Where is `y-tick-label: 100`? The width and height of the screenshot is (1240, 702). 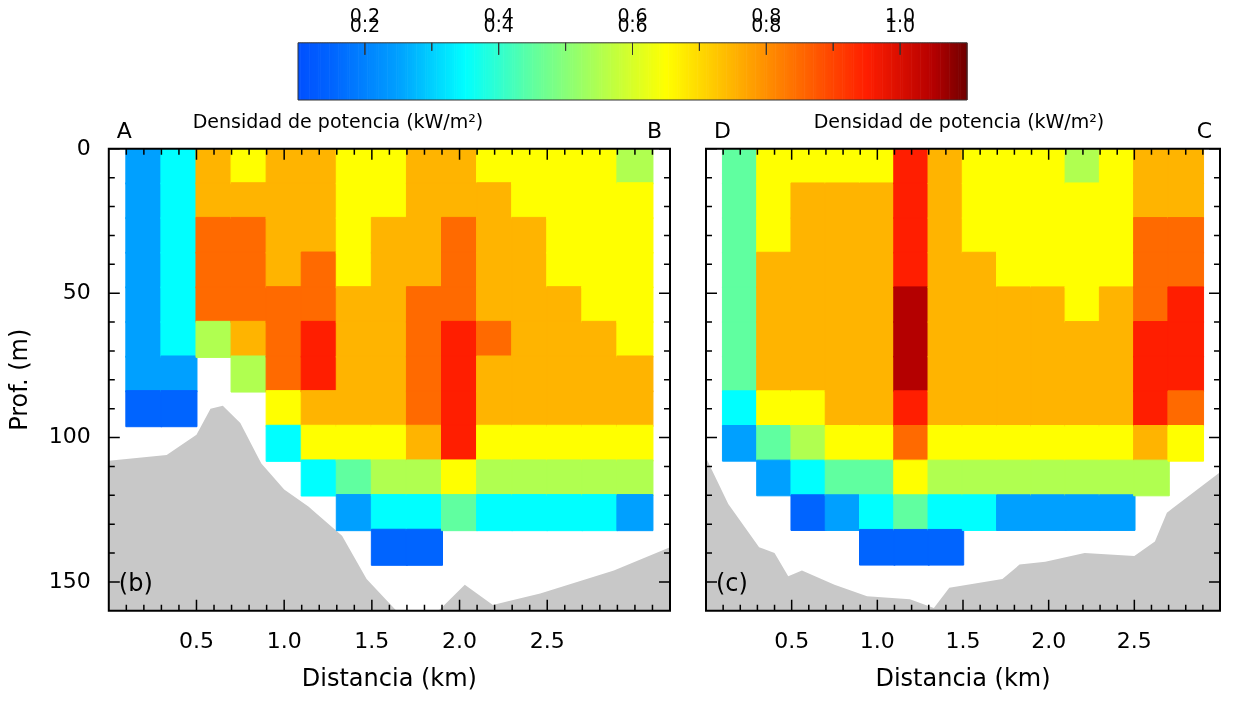
y-tick-label: 100 is located at coordinates (69, 436).